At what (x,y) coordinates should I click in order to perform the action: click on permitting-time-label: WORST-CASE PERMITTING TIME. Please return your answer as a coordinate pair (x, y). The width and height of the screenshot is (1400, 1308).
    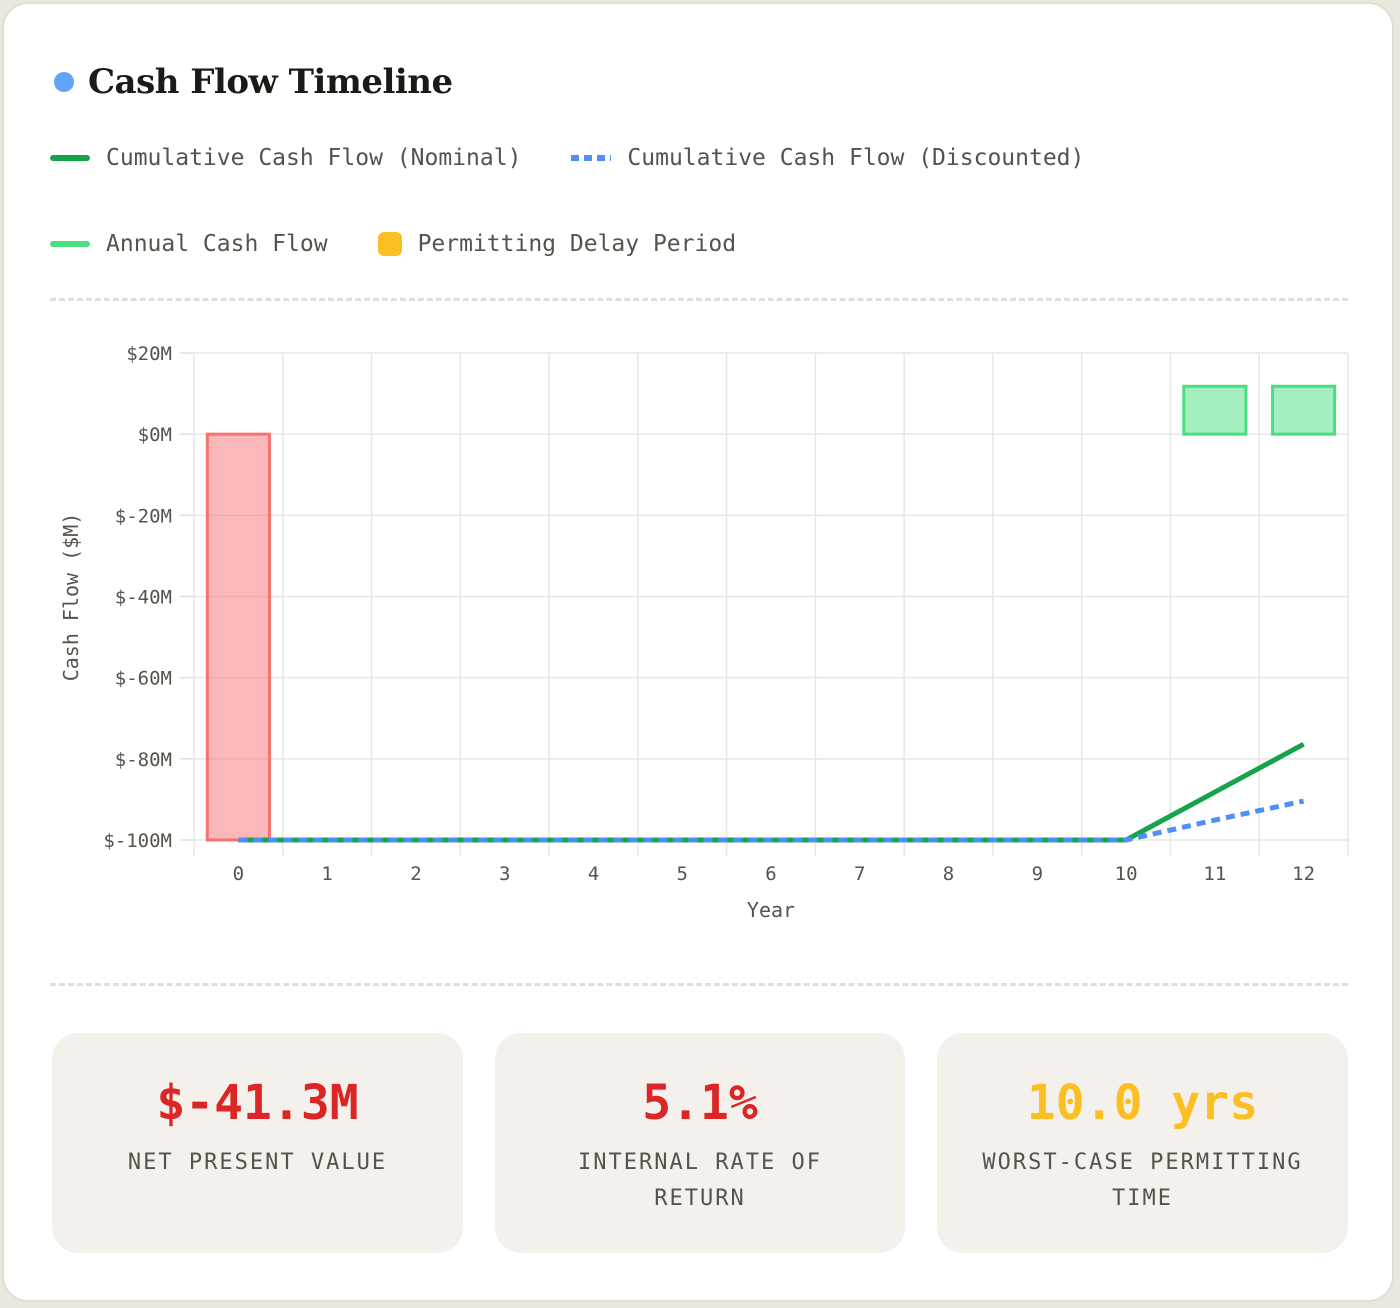
    Looking at the image, I should click on (1142, 1180).